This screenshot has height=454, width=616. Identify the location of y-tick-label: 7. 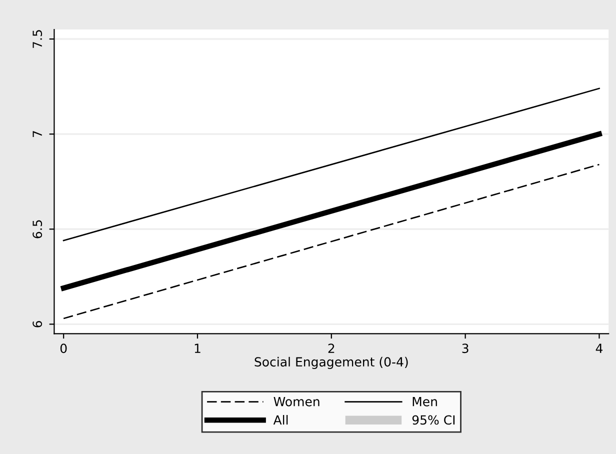
(37, 134).